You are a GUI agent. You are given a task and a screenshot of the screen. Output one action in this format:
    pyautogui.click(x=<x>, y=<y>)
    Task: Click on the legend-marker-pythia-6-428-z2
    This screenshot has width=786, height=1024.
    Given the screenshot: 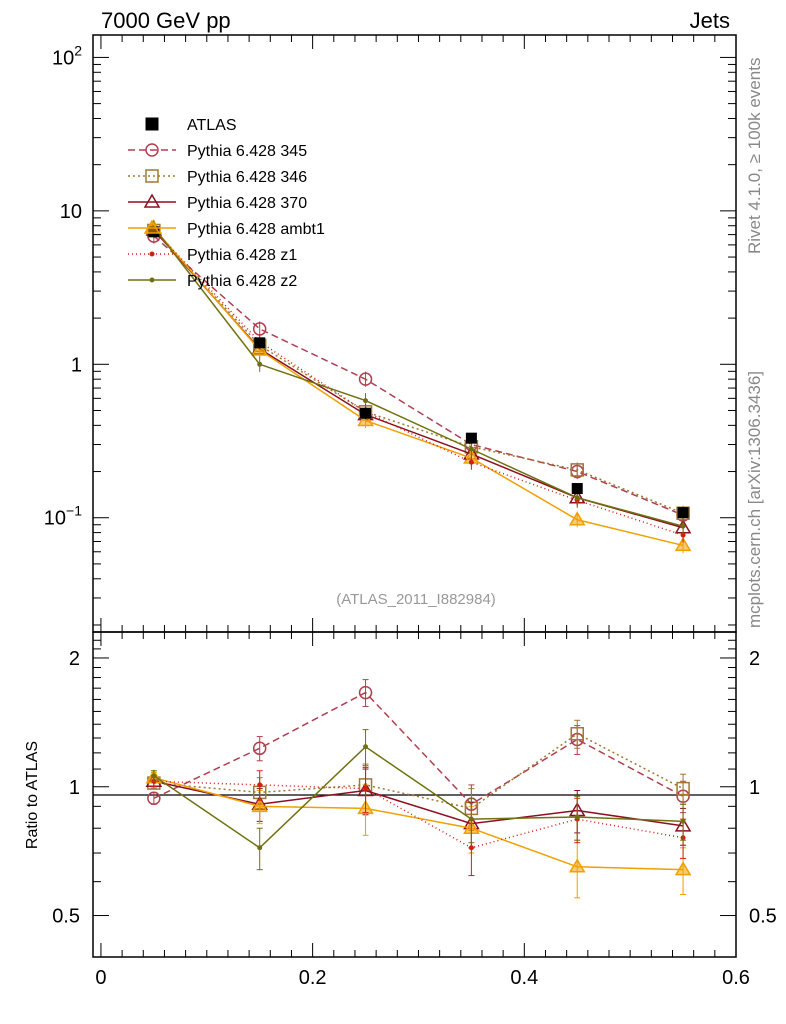 What is the action you would take?
    pyautogui.click(x=152, y=280)
    